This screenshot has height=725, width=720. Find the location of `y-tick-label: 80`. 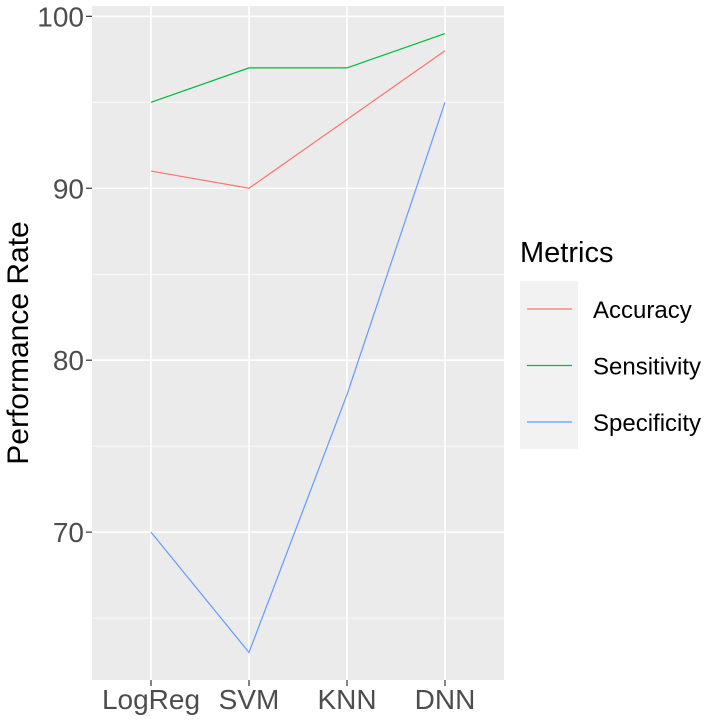

y-tick-label: 80 is located at coordinates (68, 360).